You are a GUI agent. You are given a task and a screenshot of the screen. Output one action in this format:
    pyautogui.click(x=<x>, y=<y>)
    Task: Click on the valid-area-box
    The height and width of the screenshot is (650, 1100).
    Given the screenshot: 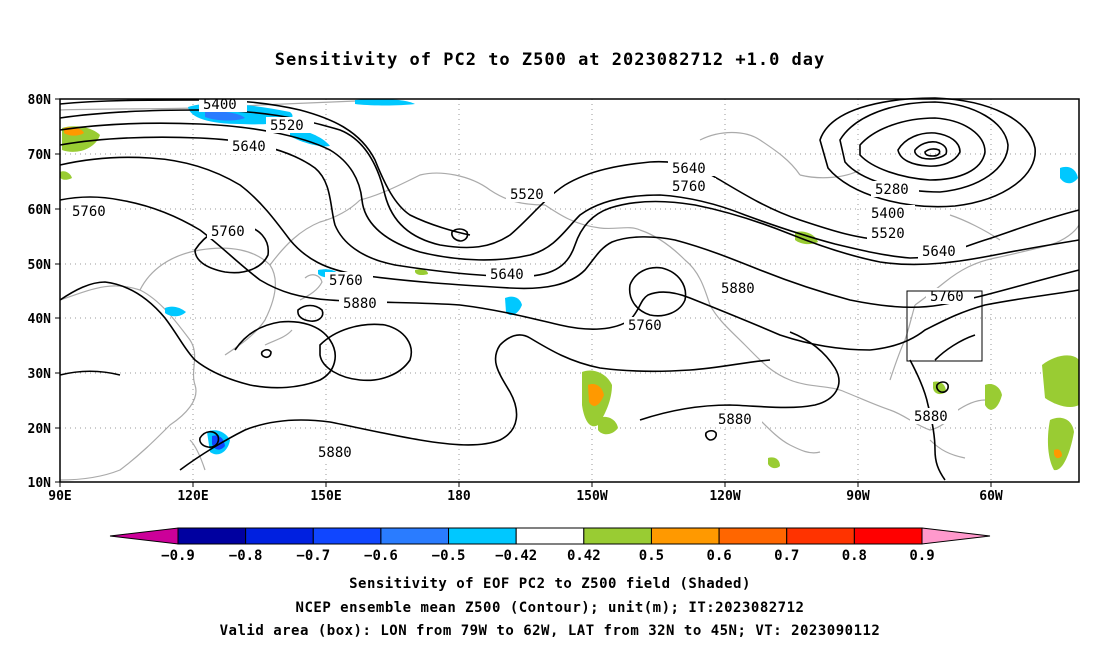 What is the action you would take?
    pyautogui.click(x=944, y=326)
    